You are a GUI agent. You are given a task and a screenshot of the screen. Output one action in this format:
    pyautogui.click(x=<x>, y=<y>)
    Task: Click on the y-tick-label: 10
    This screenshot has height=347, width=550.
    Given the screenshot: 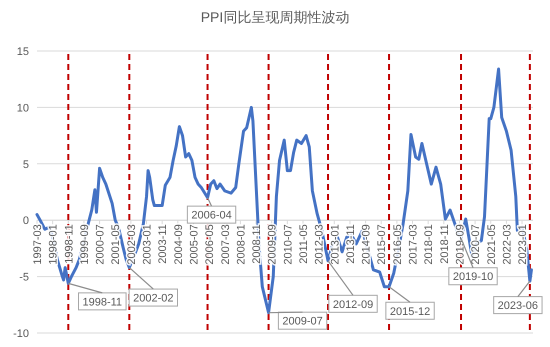 What is the action you would take?
    pyautogui.click(x=22, y=108)
    